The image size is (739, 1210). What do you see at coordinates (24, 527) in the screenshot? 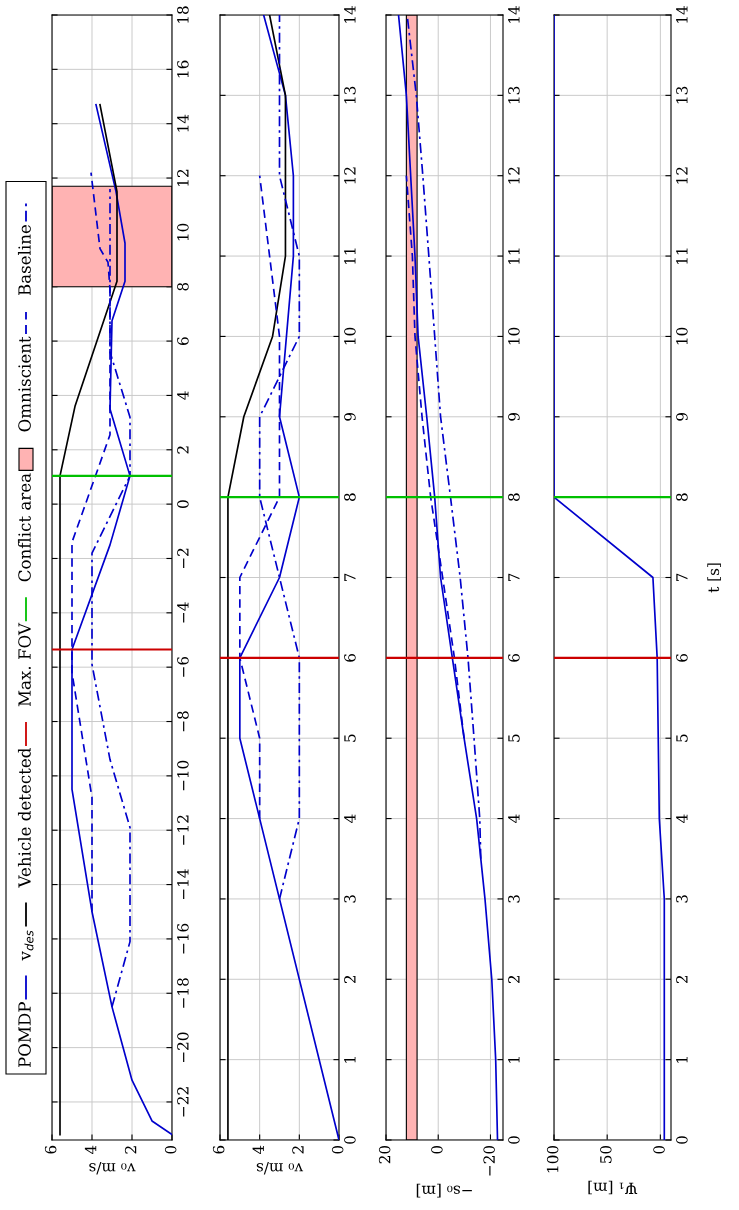
I see `legend-label: Conflict area` at bounding box center [24, 527].